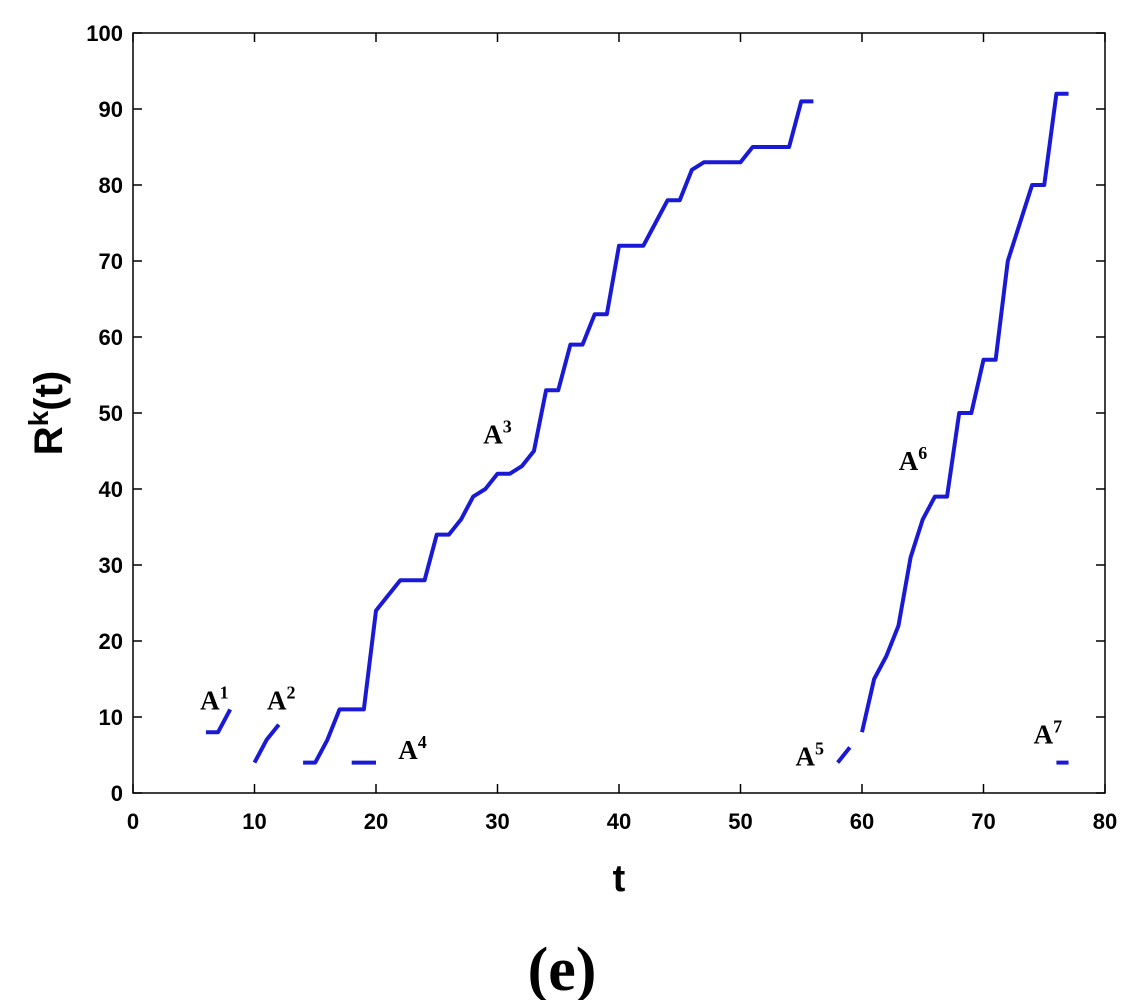 Image resolution: width=1142 pixels, height=1000 pixels. Describe the element at coordinates (117, 793) in the screenshot. I see `y-tick-label: 0` at that location.